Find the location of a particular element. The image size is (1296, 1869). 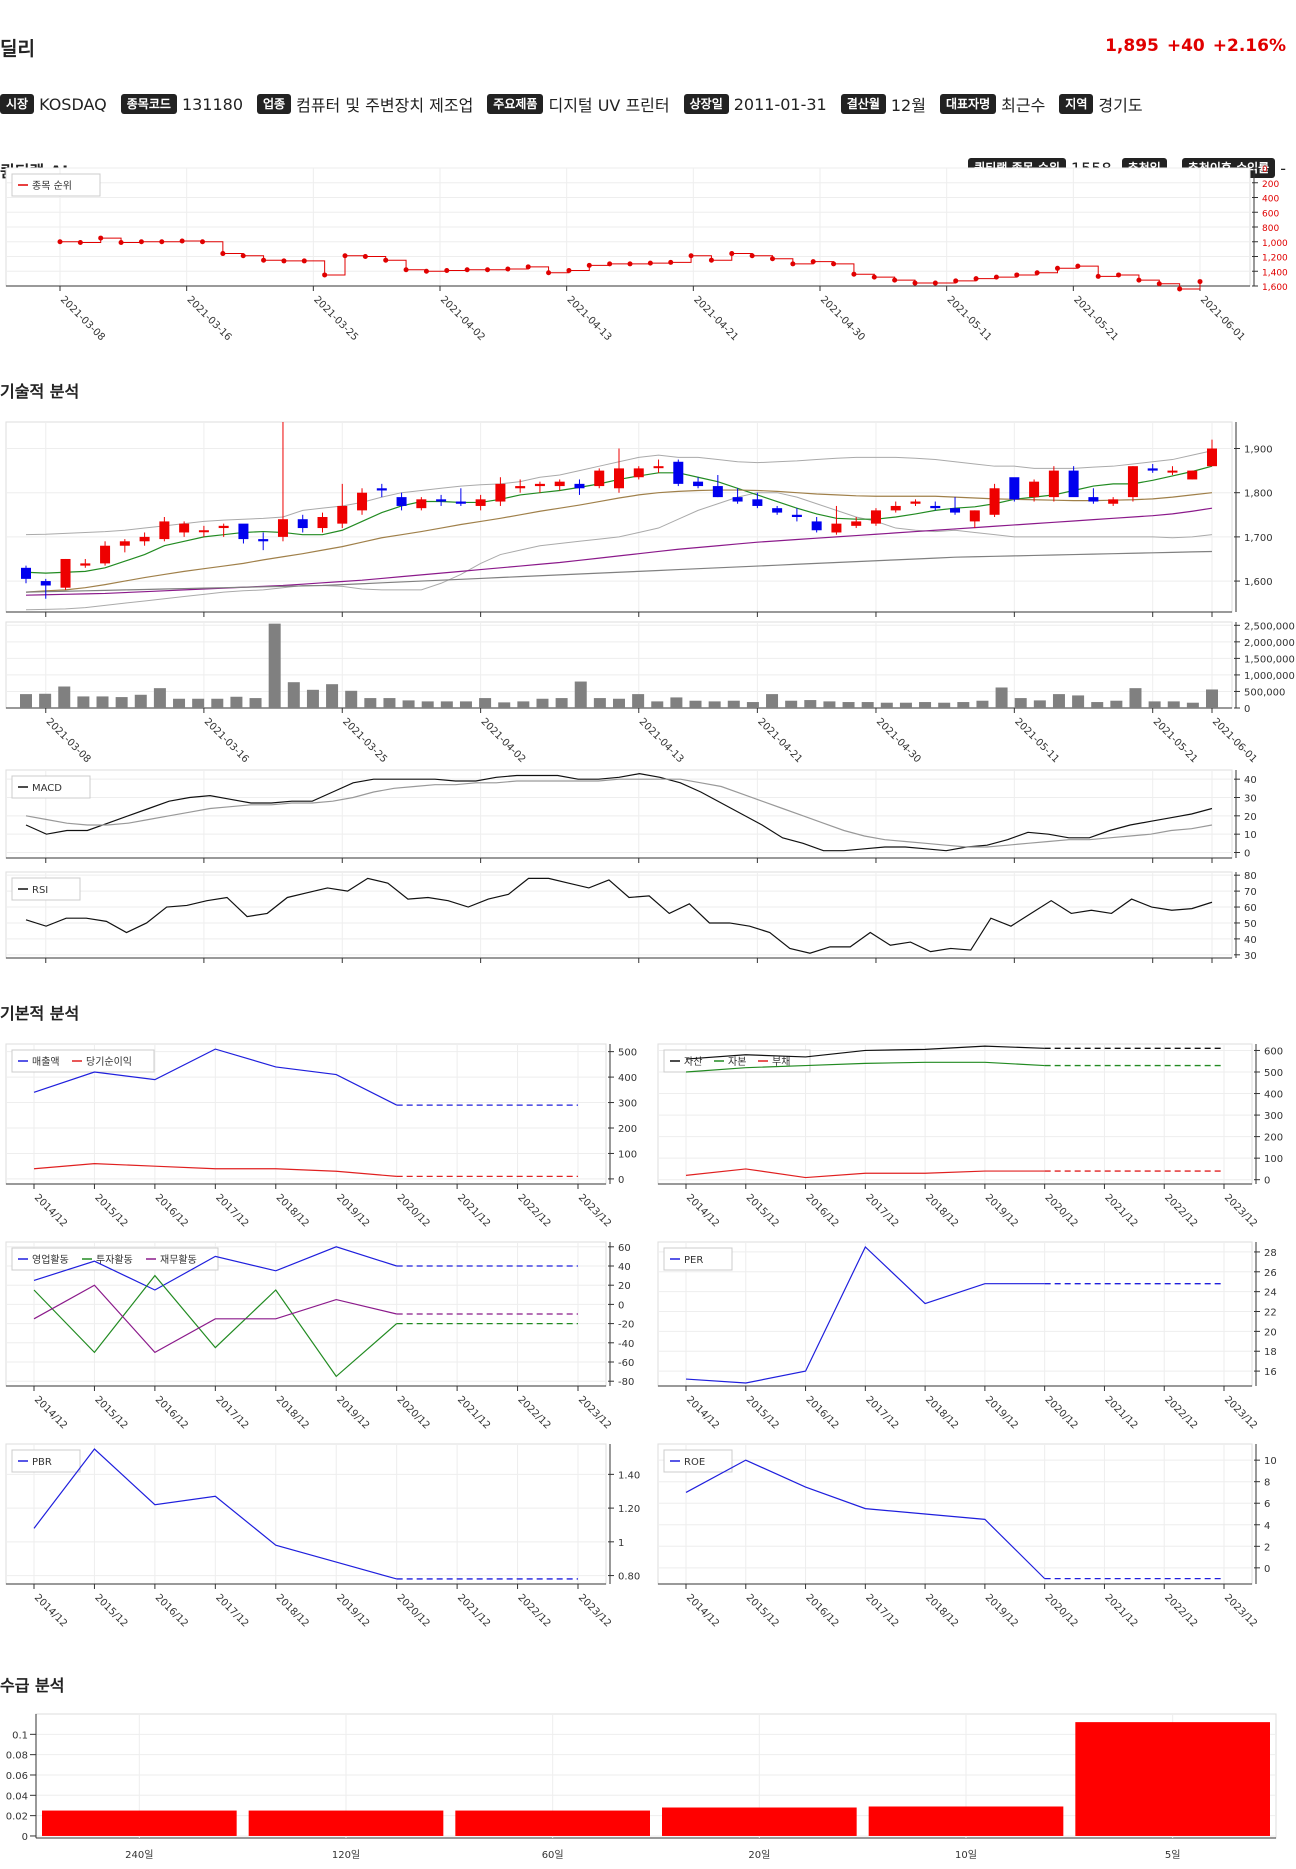

ytick-label: 2 is located at coordinates (1267, 1547).